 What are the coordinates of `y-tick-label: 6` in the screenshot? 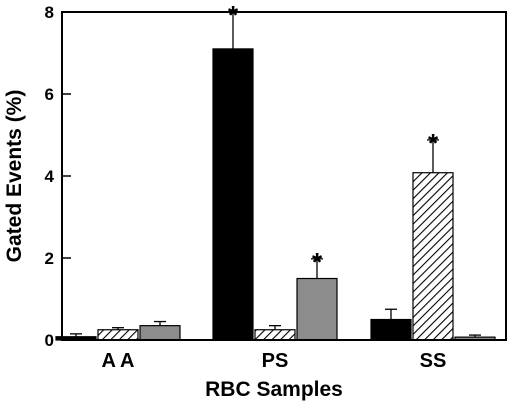 It's located at (49, 94).